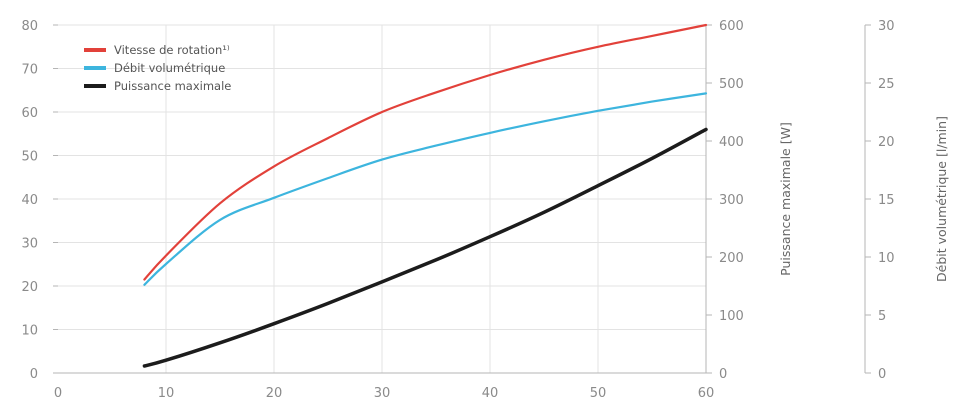 This screenshot has height=419, width=955. I want to click on y-right1-tick-label: 200, so click(731, 258).